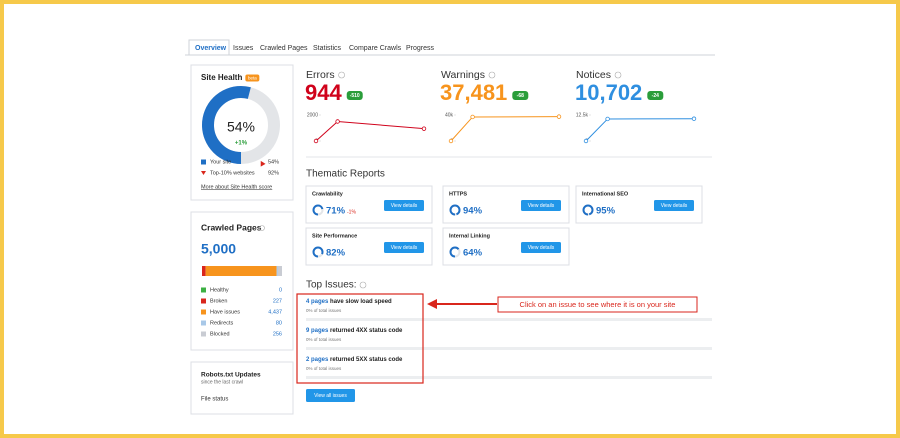  I want to click on metric-value: 944, so click(323, 92).